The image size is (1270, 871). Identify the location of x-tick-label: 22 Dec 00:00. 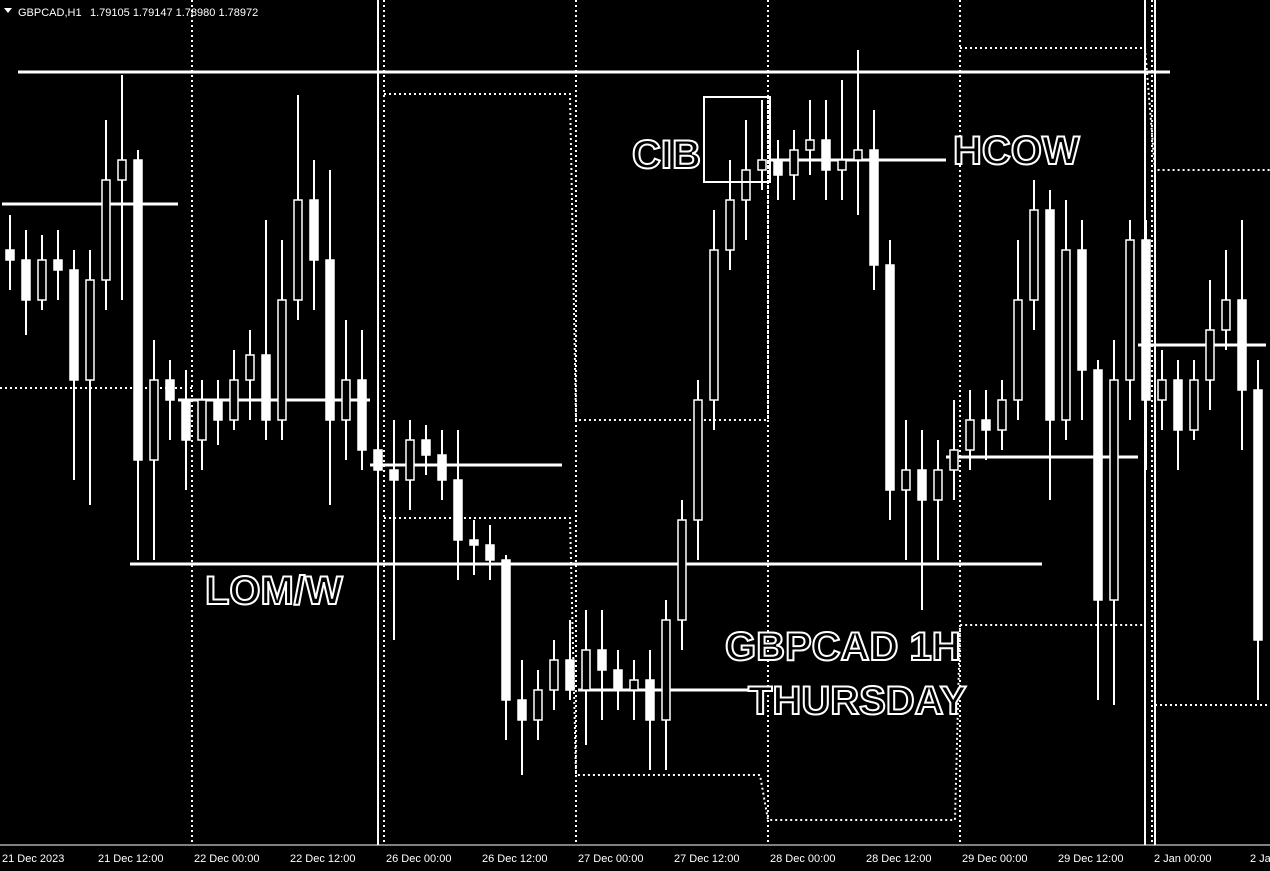
(226, 859).